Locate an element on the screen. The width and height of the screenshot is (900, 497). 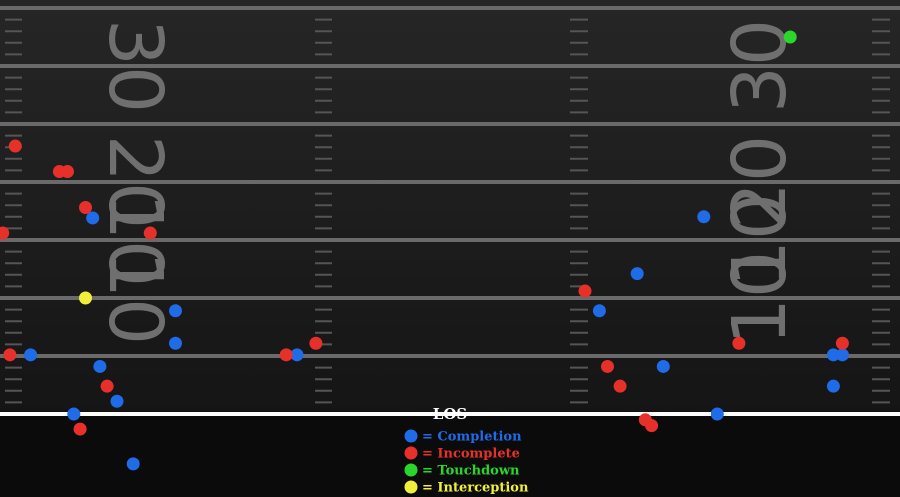
legend-label: = Touchdown is located at coordinates (471, 471).